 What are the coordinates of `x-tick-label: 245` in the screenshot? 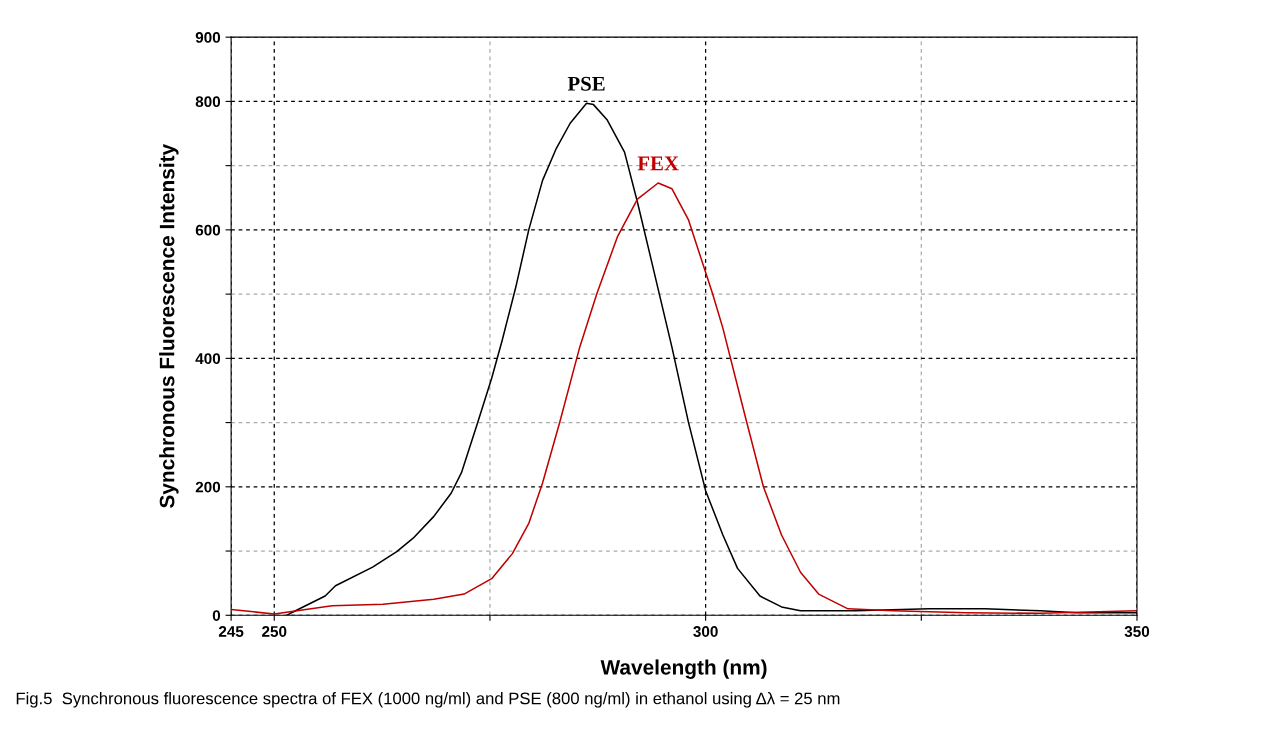 It's located at (231, 631).